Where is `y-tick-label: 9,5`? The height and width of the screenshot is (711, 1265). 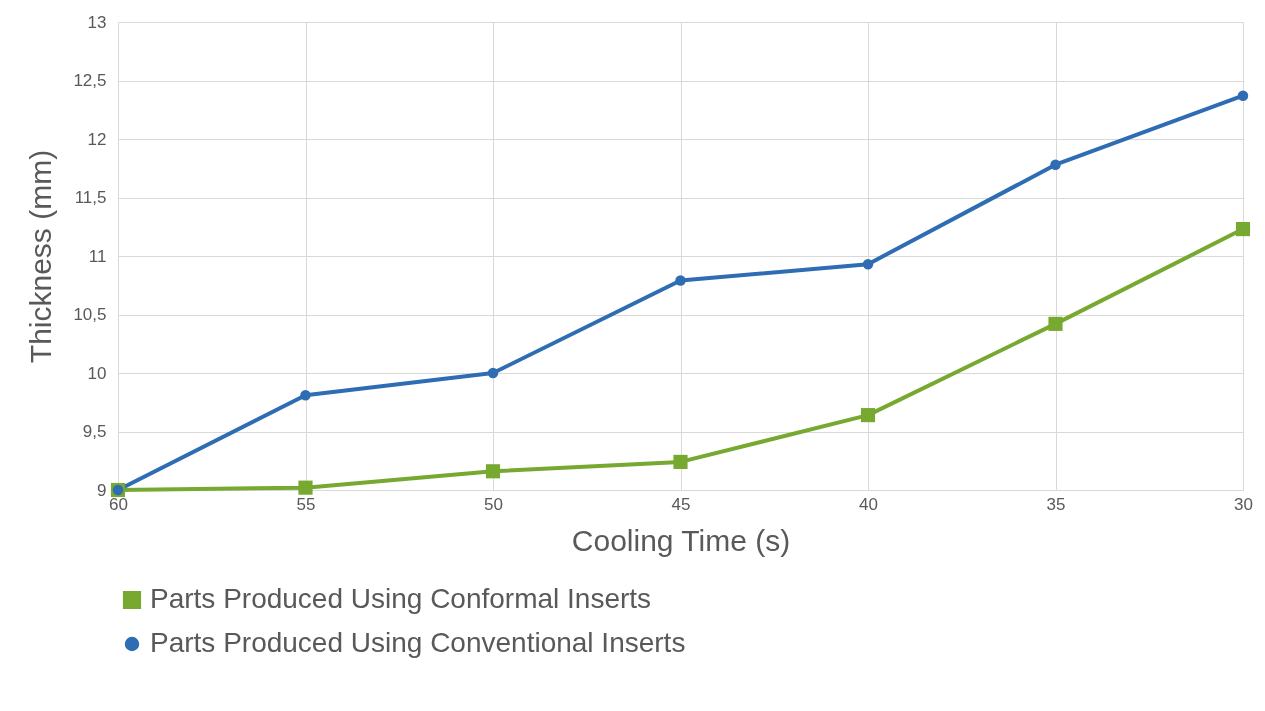
y-tick-label: 9,5 is located at coordinates (94, 431).